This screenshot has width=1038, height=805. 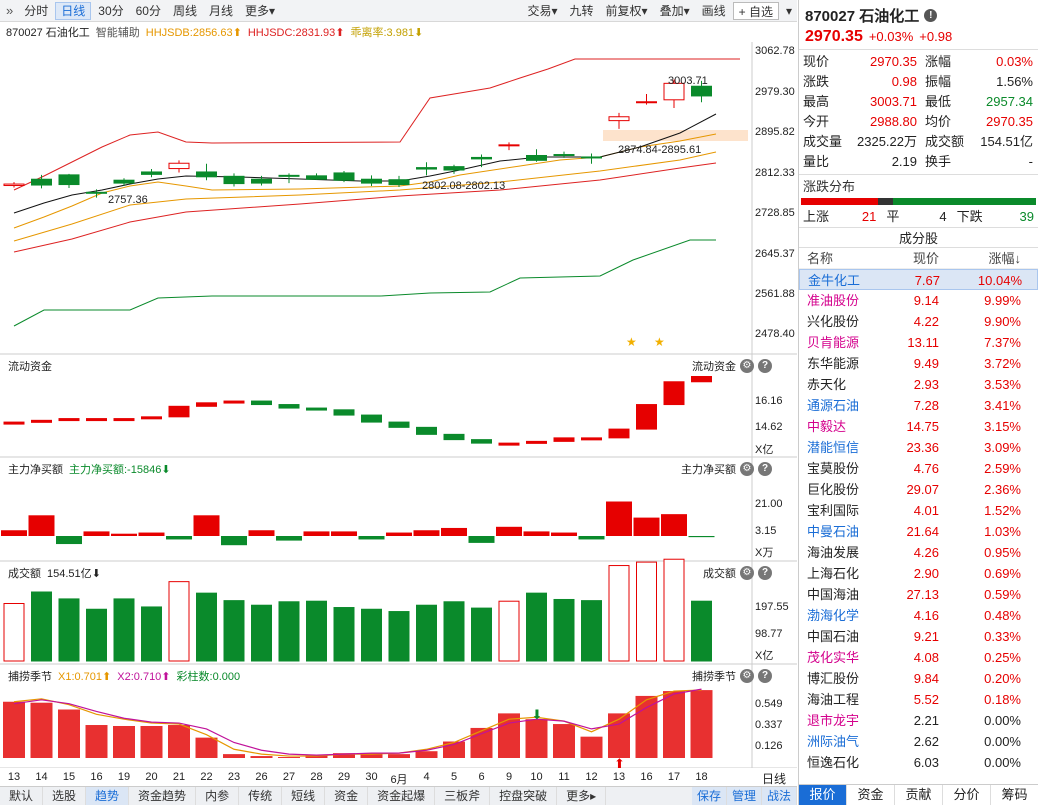 I want to click on stock-row: 洲际油气 2.62 0.00%, so click(x=918, y=741).